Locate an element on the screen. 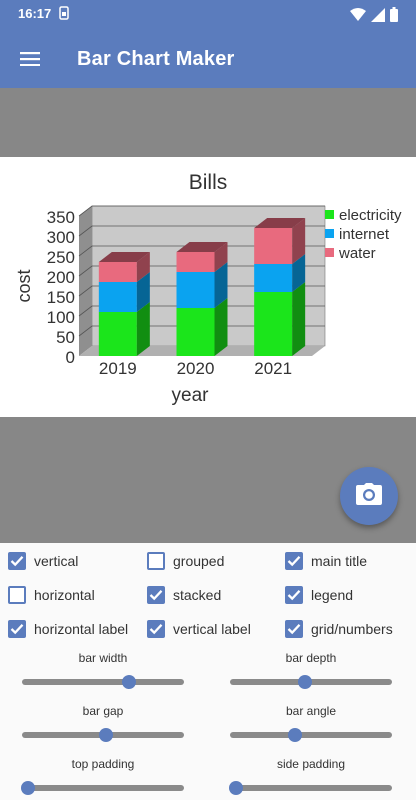  y-tick-label: 250 is located at coordinates (61, 257).